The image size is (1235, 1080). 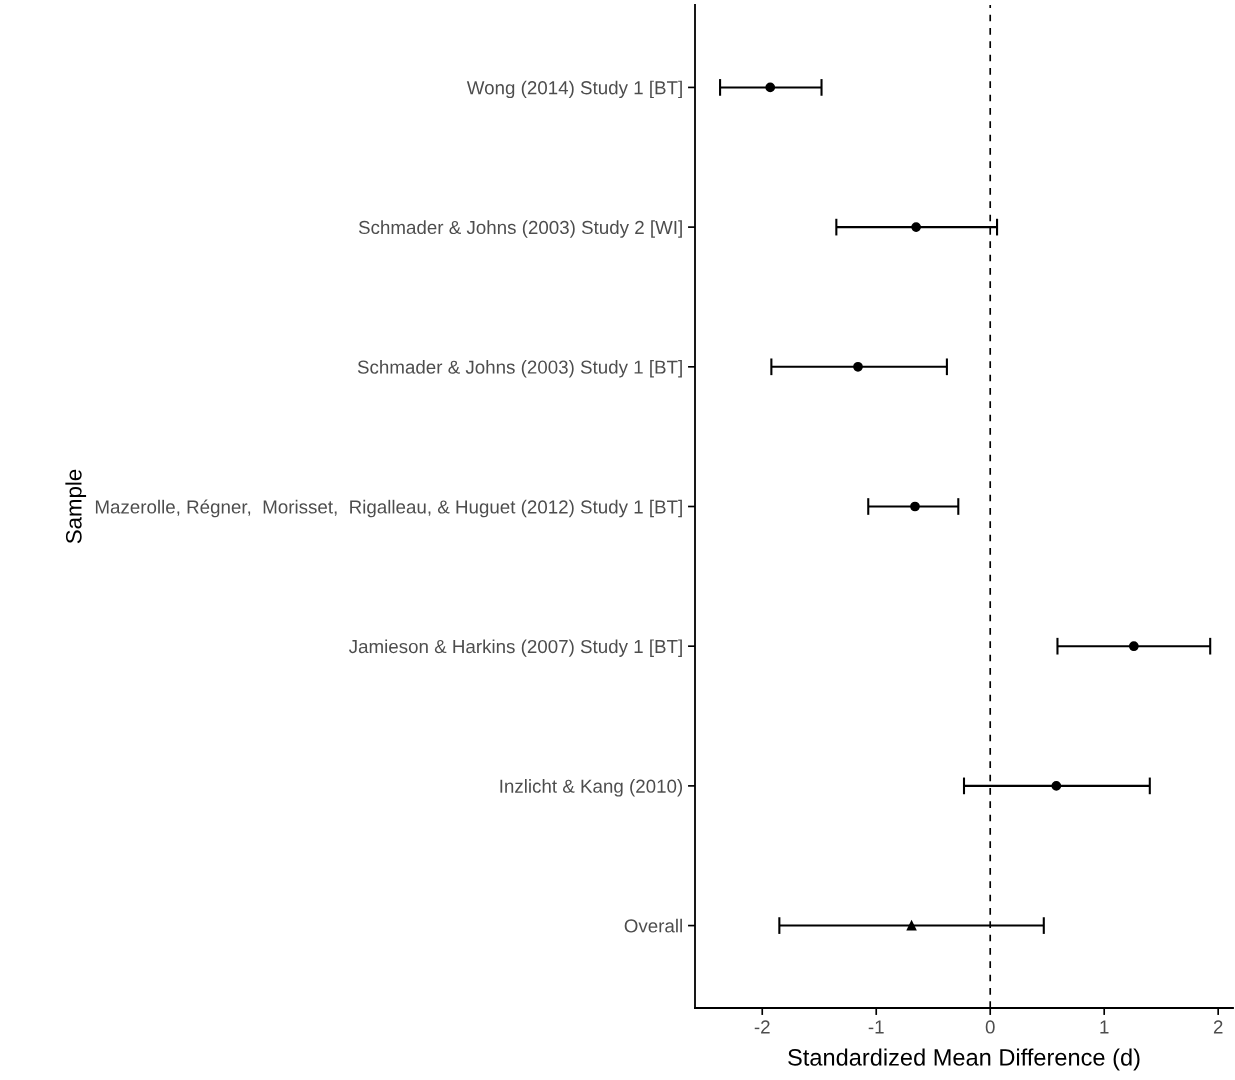 I want to click on y-axis-title: Sample, so click(x=76, y=506).